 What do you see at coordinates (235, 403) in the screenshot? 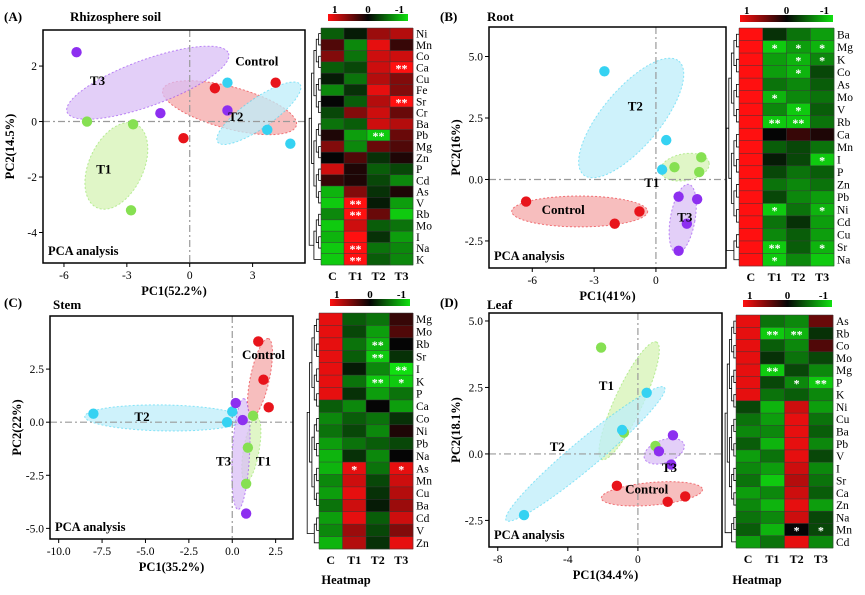
I see `point-t3` at bounding box center [235, 403].